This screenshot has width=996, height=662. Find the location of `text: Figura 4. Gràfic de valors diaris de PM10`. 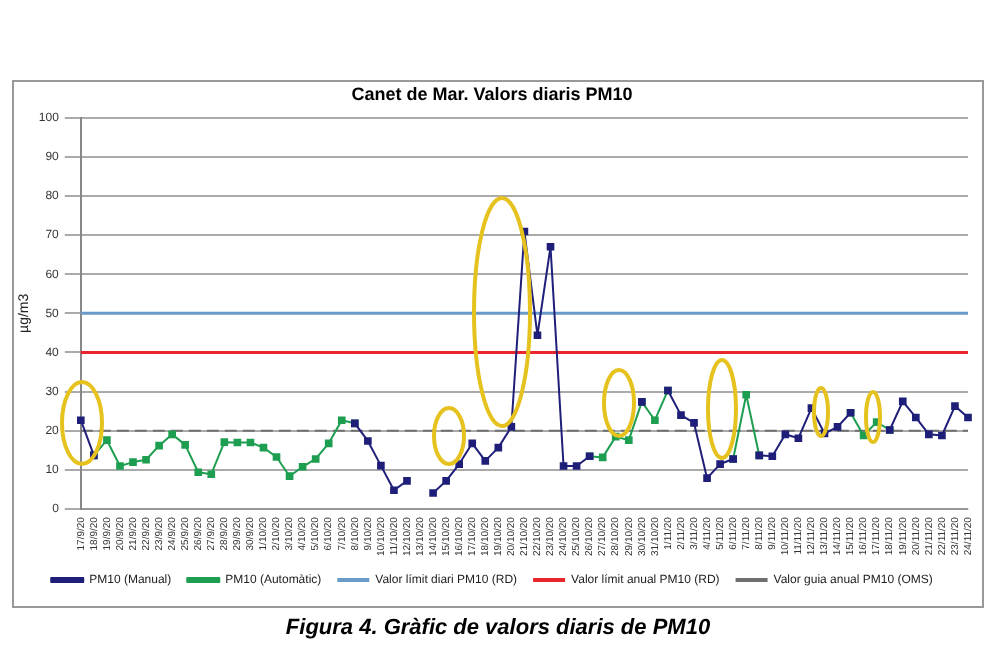

text: Figura 4. Gràfic de valors diaris de PM10 is located at coordinates (498, 628).